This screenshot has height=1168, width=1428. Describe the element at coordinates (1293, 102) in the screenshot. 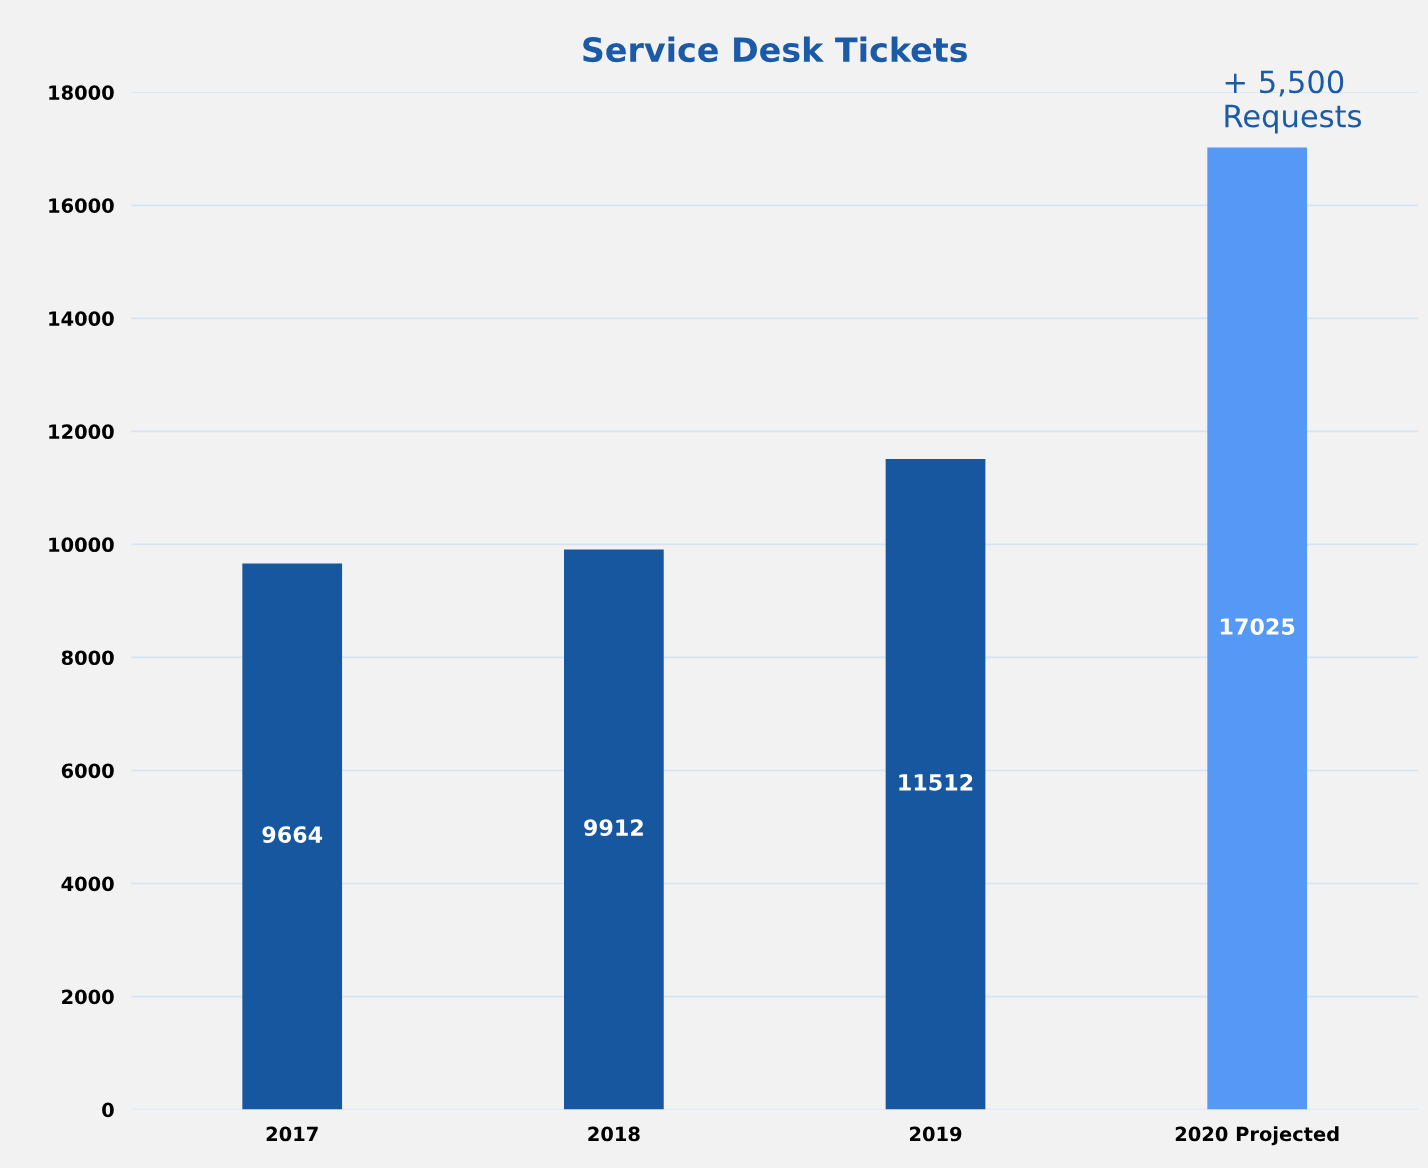

I see `annotation: + 5,500 Requests` at that location.